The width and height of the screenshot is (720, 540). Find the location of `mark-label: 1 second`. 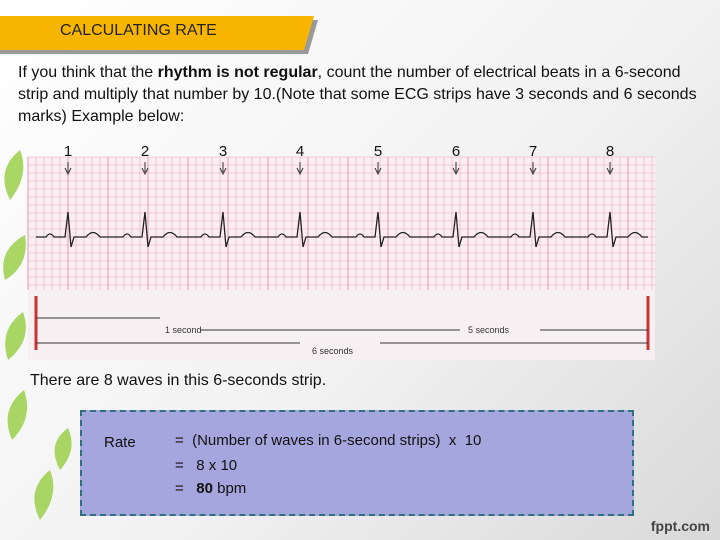

mark-label: 1 second is located at coordinates (183, 330).